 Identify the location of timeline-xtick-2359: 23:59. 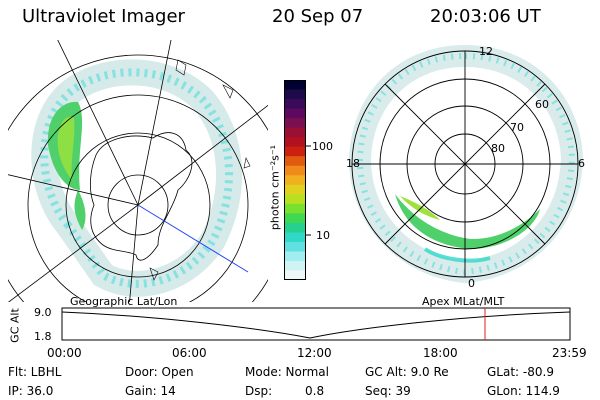
(569, 353).